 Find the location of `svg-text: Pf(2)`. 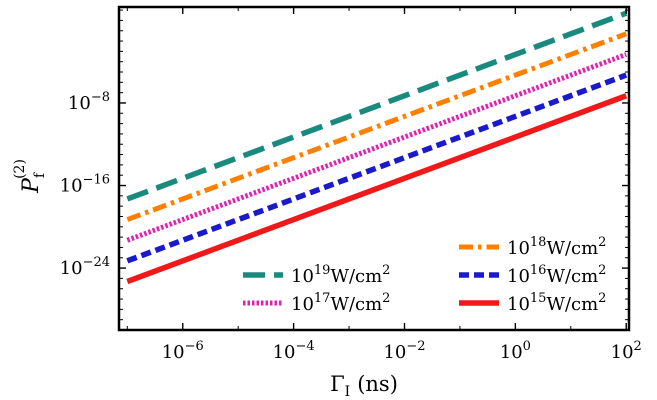

svg-text: Pf(2) is located at coordinates (30, 176).